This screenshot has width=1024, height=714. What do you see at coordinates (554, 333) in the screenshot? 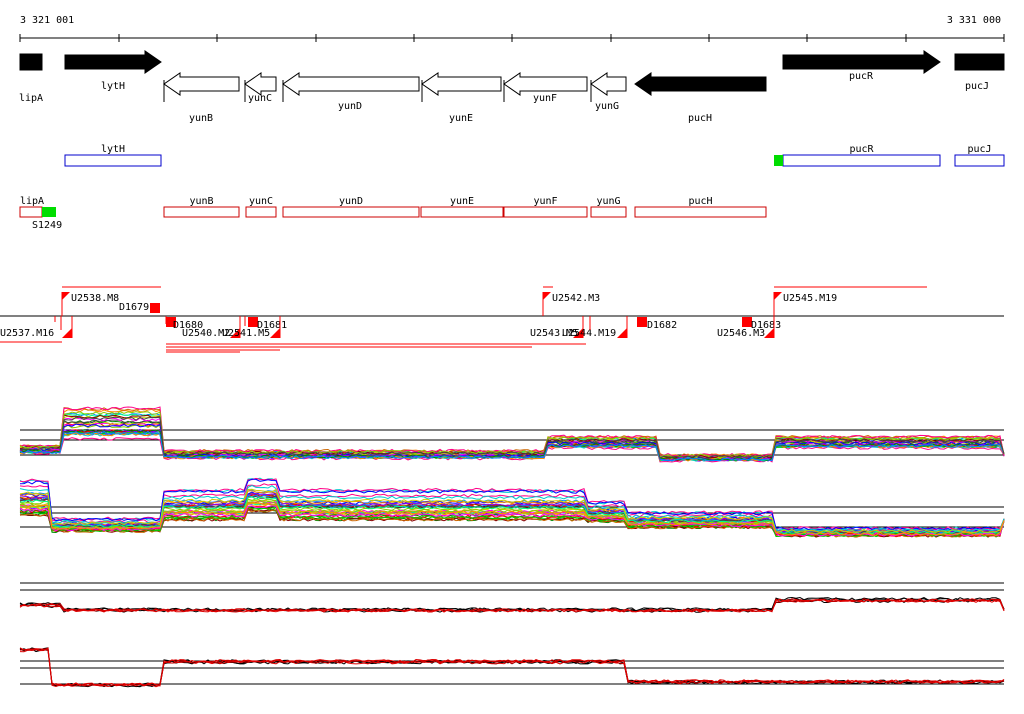
I see `svg-text: U2543.M5` at bounding box center [554, 333].